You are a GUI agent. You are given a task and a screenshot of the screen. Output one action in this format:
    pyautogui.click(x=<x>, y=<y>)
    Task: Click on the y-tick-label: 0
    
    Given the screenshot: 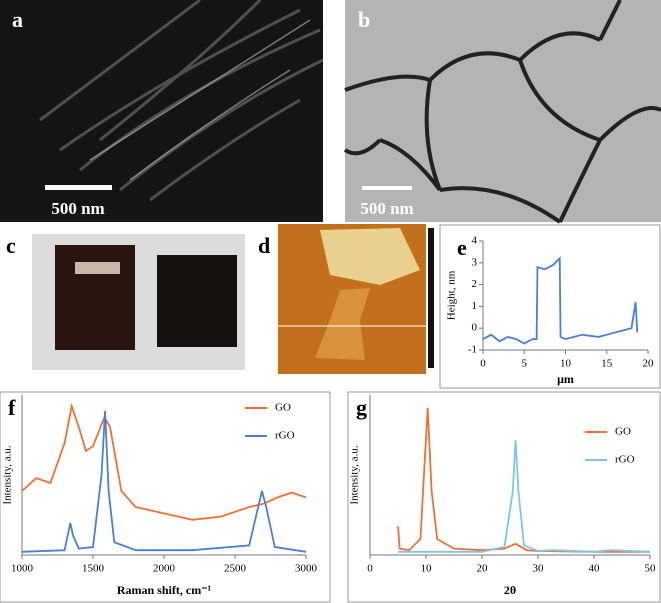 What is the action you would take?
    pyautogui.click(x=475, y=328)
    